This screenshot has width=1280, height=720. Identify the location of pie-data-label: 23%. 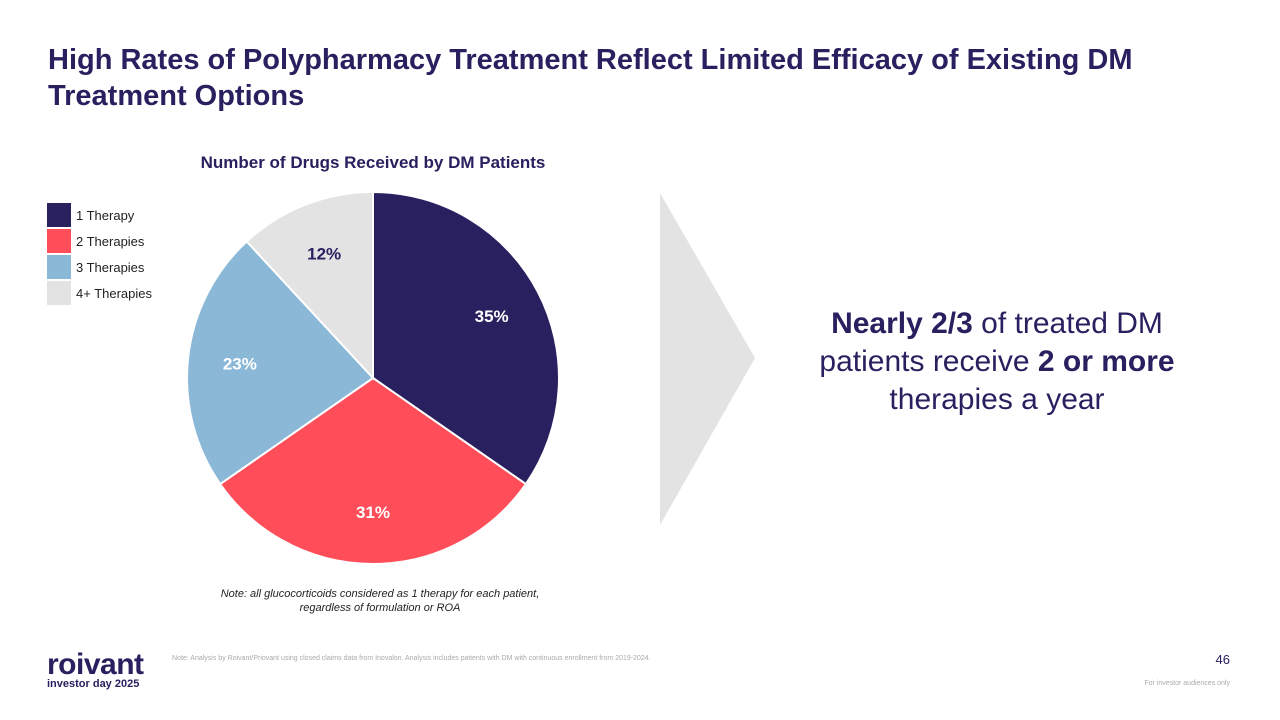
(240, 363).